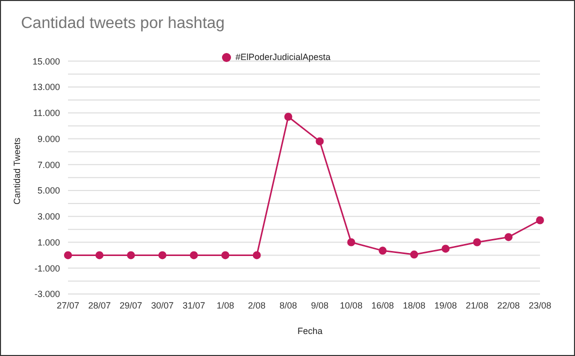  What do you see at coordinates (123, 24) in the screenshot?
I see `chart-title: Cantidad tweets por hashtag` at bounding box center [123, 24].